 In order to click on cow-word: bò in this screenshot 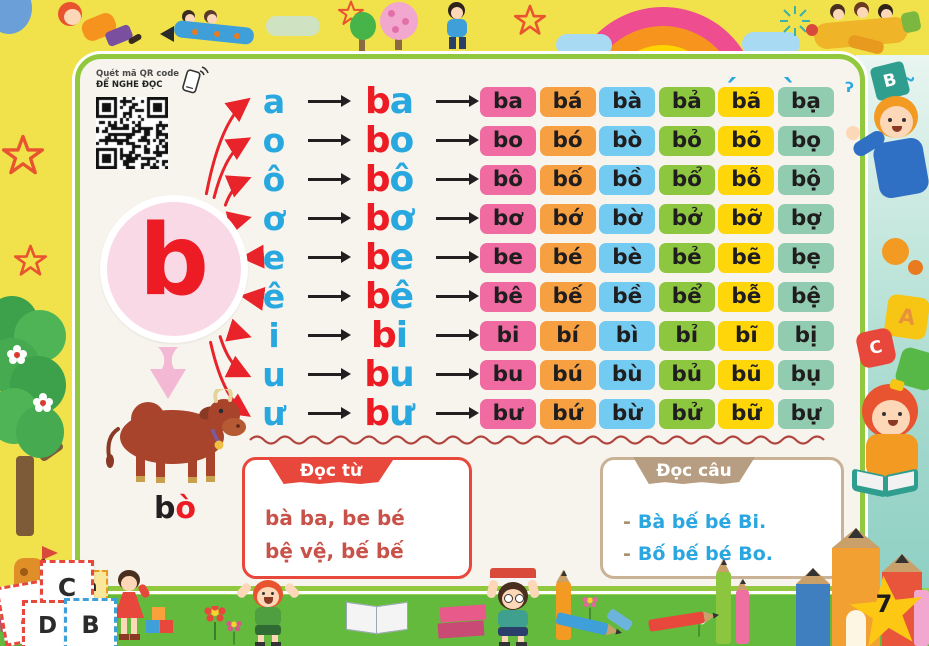, I will do `click(175, 508)`.